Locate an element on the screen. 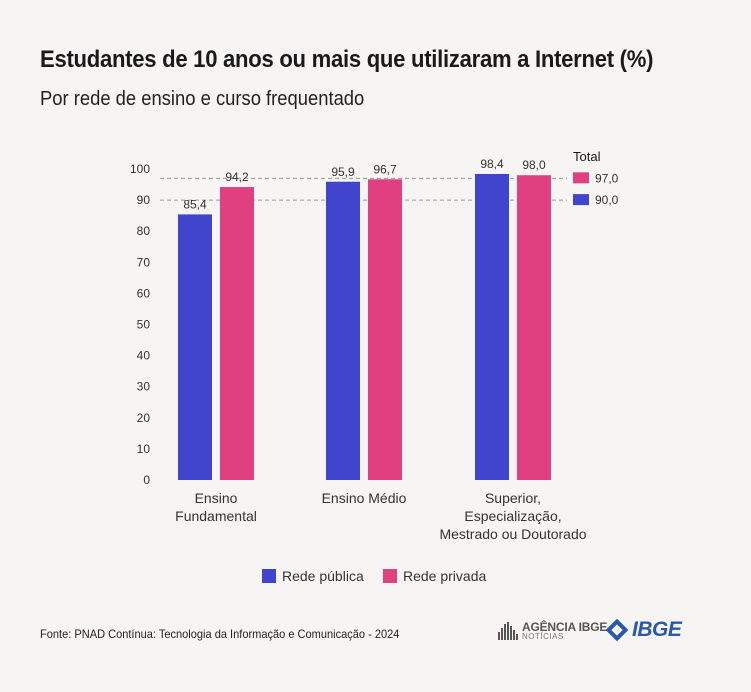 Image resolution: width=751 pixels, height=692 pixels. agencia-logo-line2: NOTÍCIAS is located at coordinates (543, 636).